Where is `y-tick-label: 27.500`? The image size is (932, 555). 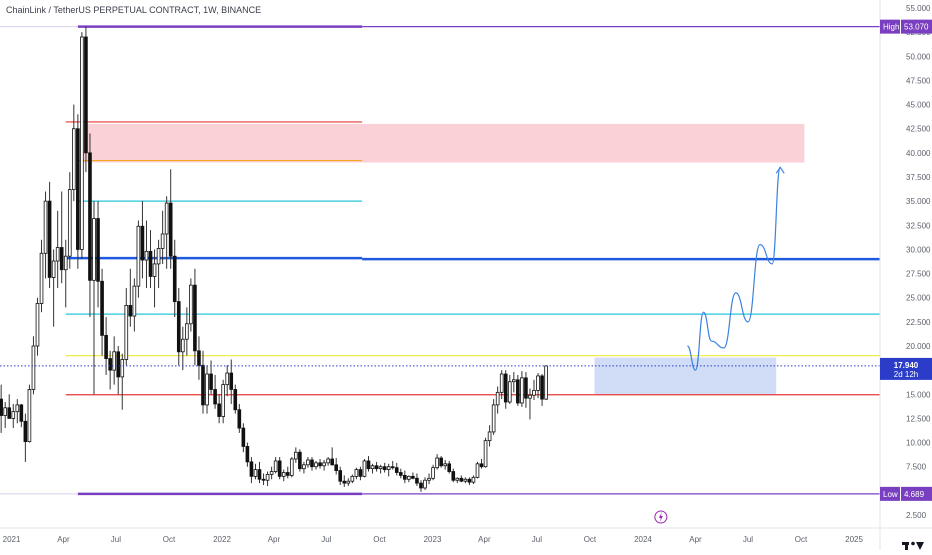 y-tick-label: 27.500 is located at coordinates (918, 274).